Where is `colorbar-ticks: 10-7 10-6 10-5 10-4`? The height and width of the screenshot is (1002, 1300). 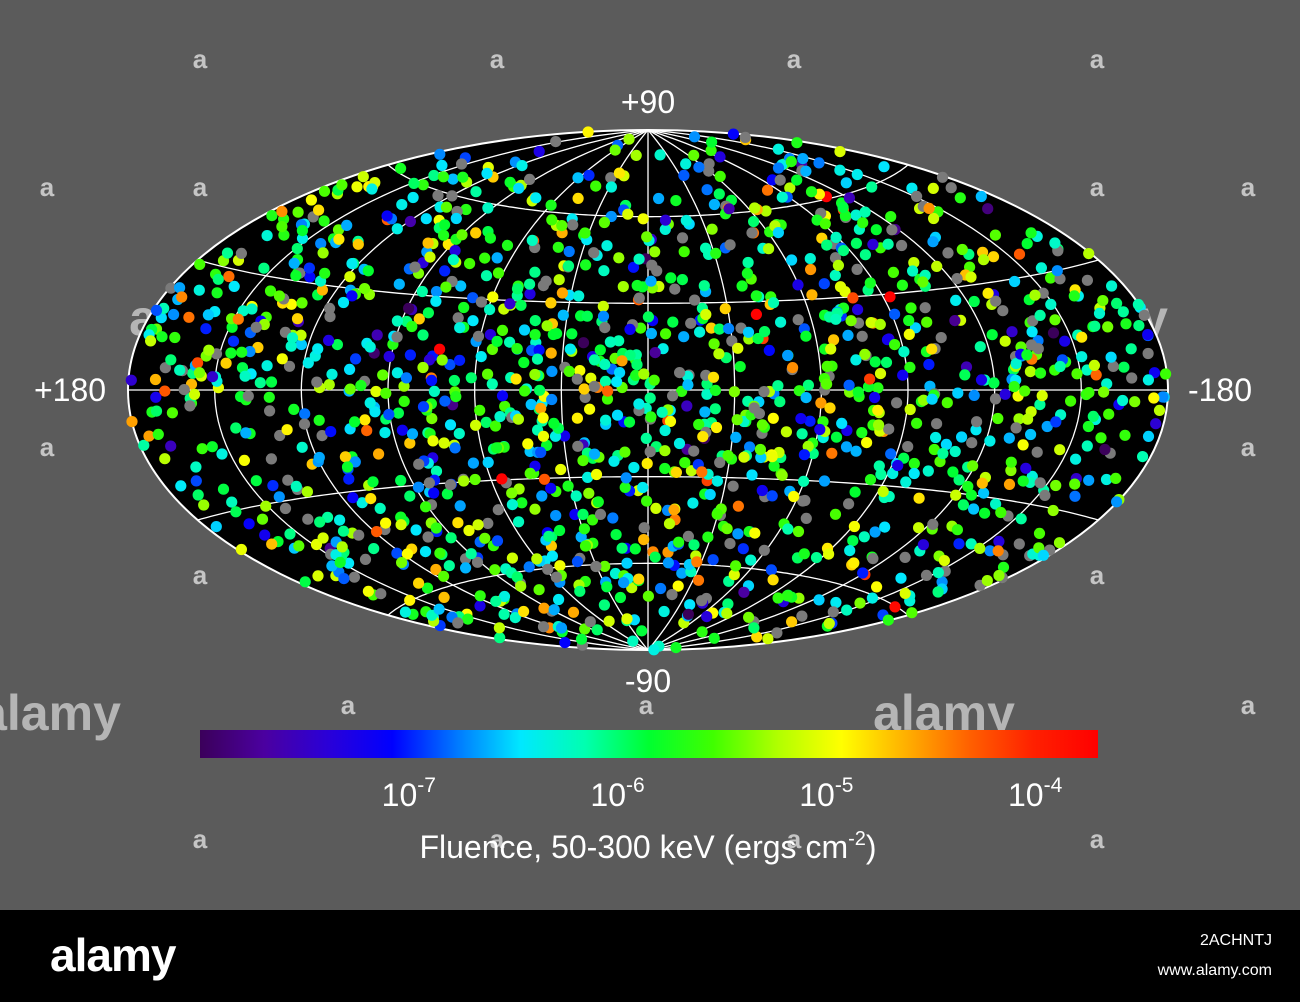
colorbar-ticks: 10-7 10-6 10-5 10-4 is located at coordinates (722, 793).